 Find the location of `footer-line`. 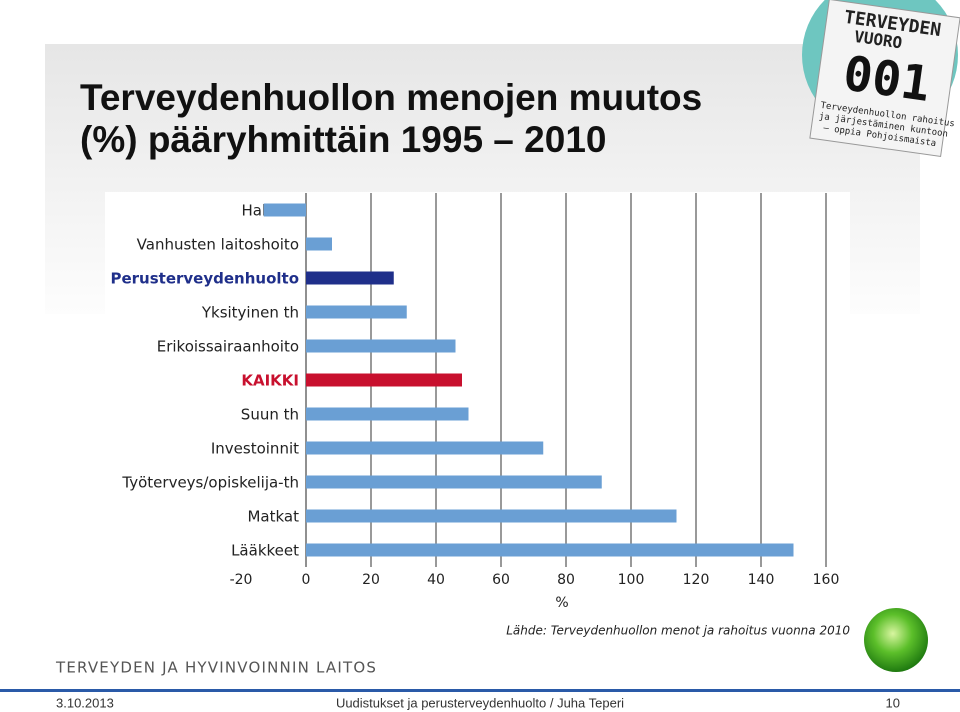

footer-line is located at coordinates (480, 690).